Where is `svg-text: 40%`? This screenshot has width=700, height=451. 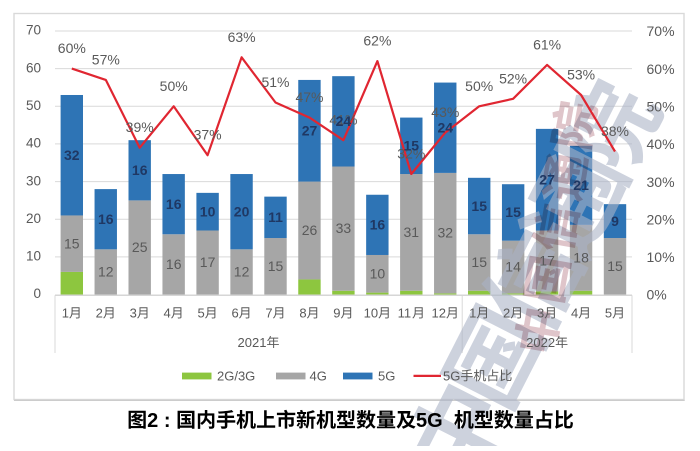 svg-text: 40% is located at coordinates (661, 144).